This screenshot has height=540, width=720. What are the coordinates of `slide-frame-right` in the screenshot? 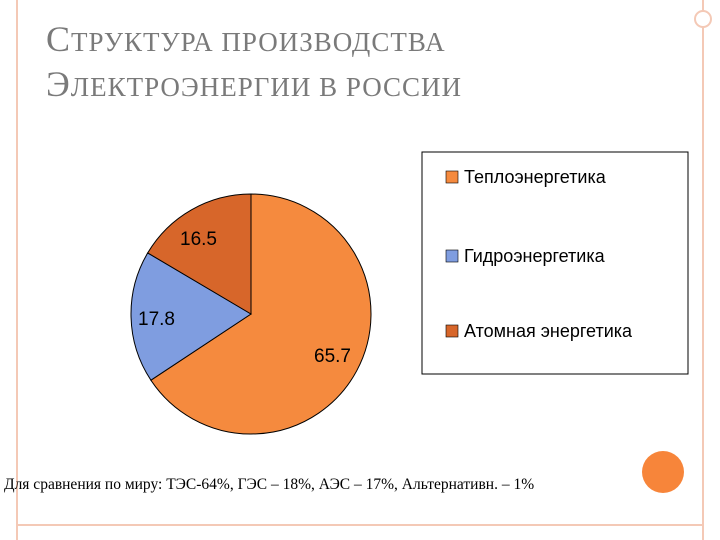 It's located at (703, 270).